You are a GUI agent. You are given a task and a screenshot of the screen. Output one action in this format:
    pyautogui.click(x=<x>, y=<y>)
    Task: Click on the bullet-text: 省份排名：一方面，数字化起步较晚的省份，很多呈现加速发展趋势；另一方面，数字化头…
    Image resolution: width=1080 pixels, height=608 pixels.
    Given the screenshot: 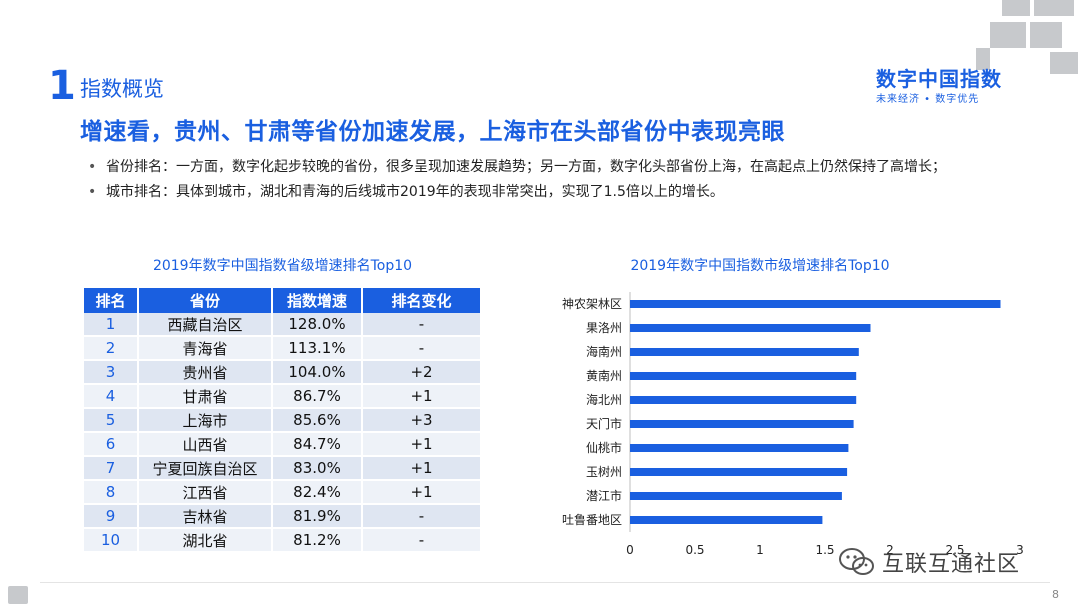 What is the action you would take?
    pyautogui.click(x=526, y=167)
    